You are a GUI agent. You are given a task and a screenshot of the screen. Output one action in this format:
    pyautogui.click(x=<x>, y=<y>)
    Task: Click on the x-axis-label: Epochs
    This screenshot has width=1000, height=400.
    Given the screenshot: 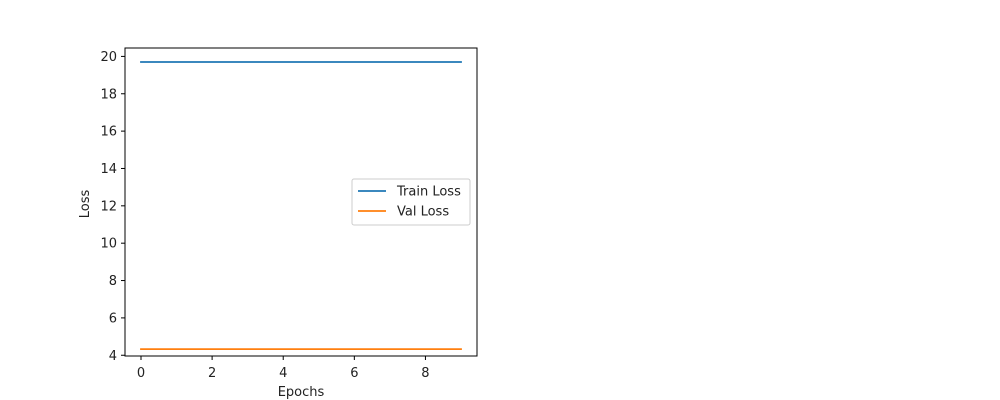 What is the action you would take?
    pyautogui.click(x=301, y=392)
    